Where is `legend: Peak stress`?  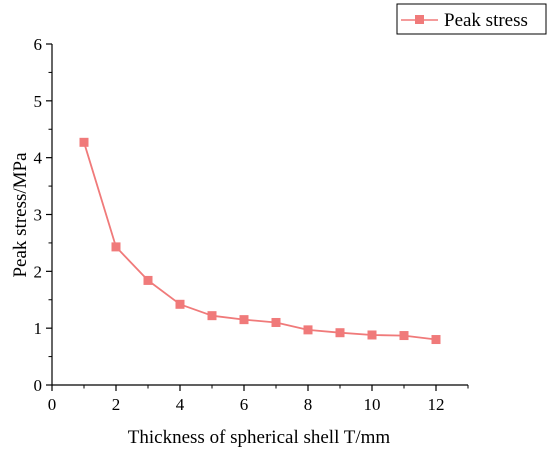
legend: Peak stress is located at coordinates (471, 19).